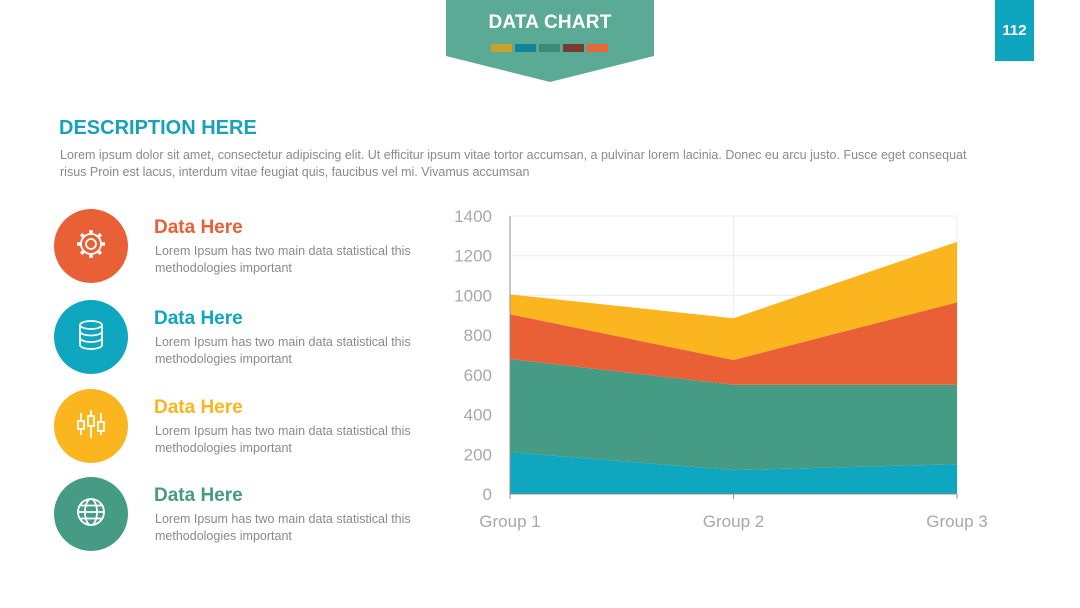  I want to click on description-title: DESCRIPTION HERE, so click(158, 128).